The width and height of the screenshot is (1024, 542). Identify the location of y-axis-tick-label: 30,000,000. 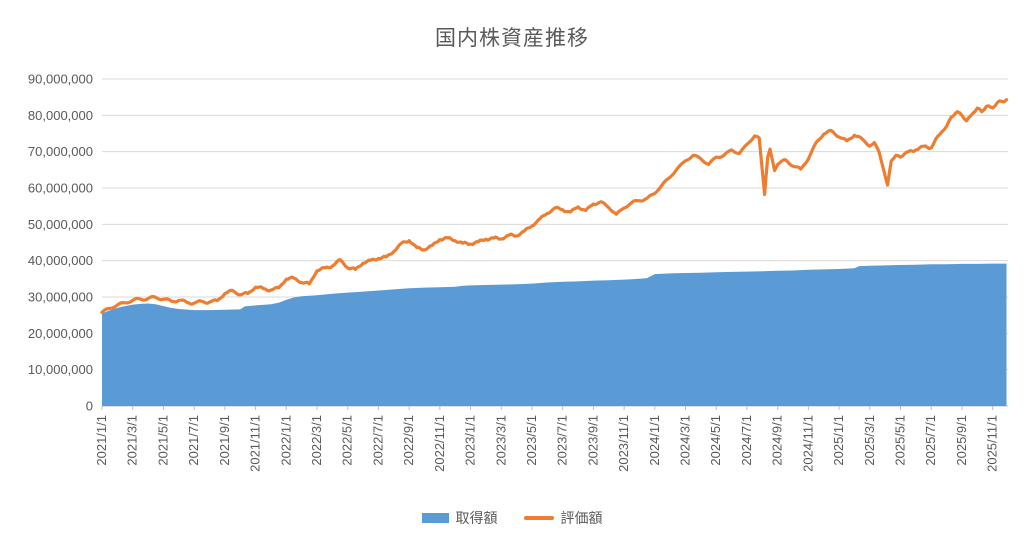
(60, 297).